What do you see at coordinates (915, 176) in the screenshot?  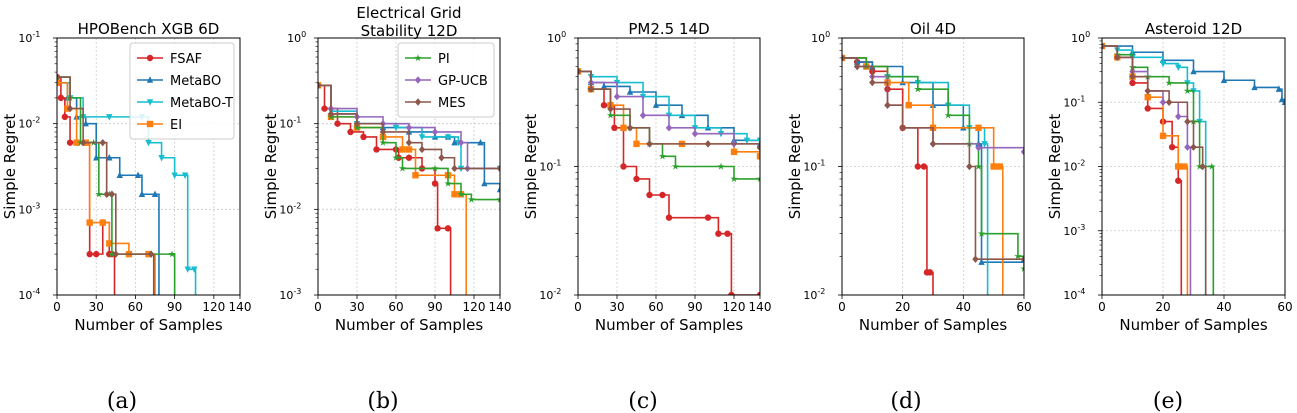 I see `series-line-metabo-t` at bounding box center [915, 176].